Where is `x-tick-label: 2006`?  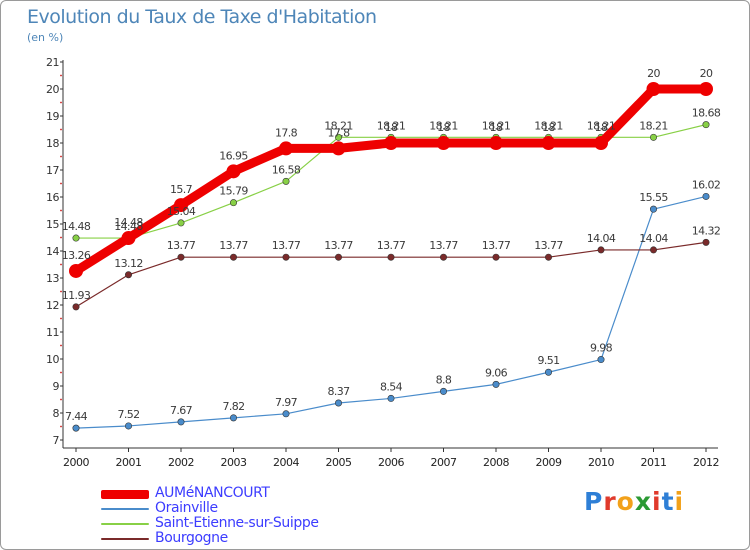
x-tick-label: 2006 is located at coordinates (391, 462).